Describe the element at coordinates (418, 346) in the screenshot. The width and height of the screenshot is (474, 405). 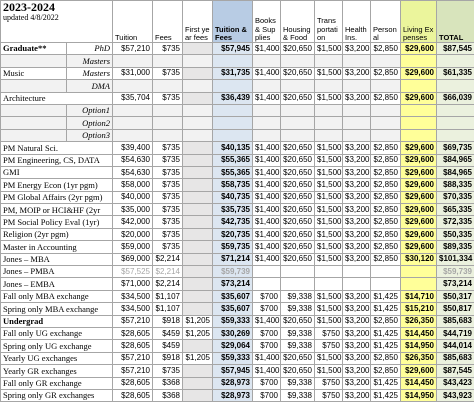
I see `value-cell: $14,950` at that location.